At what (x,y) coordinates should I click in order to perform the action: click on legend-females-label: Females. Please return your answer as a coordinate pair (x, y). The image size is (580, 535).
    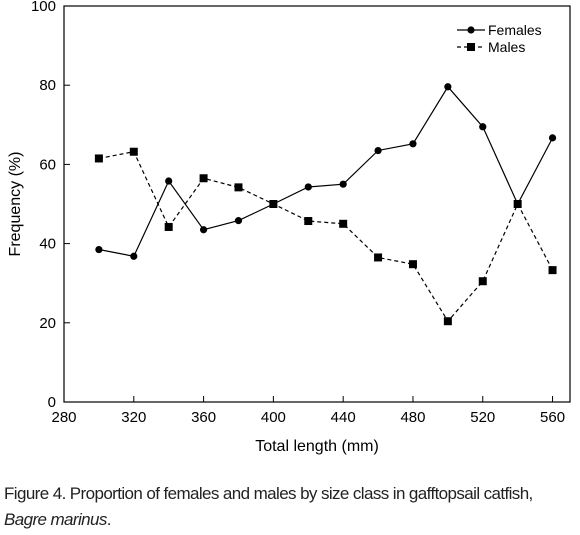
    Looking at the image, I should click on (515, 30).